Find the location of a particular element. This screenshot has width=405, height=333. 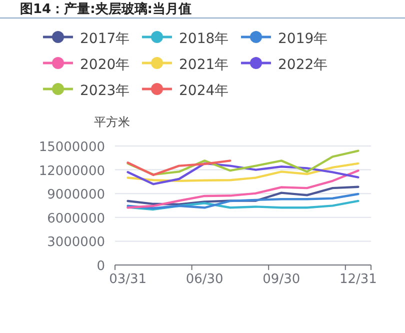

y-tick-label: 0 is located at coordinates (100, 266).